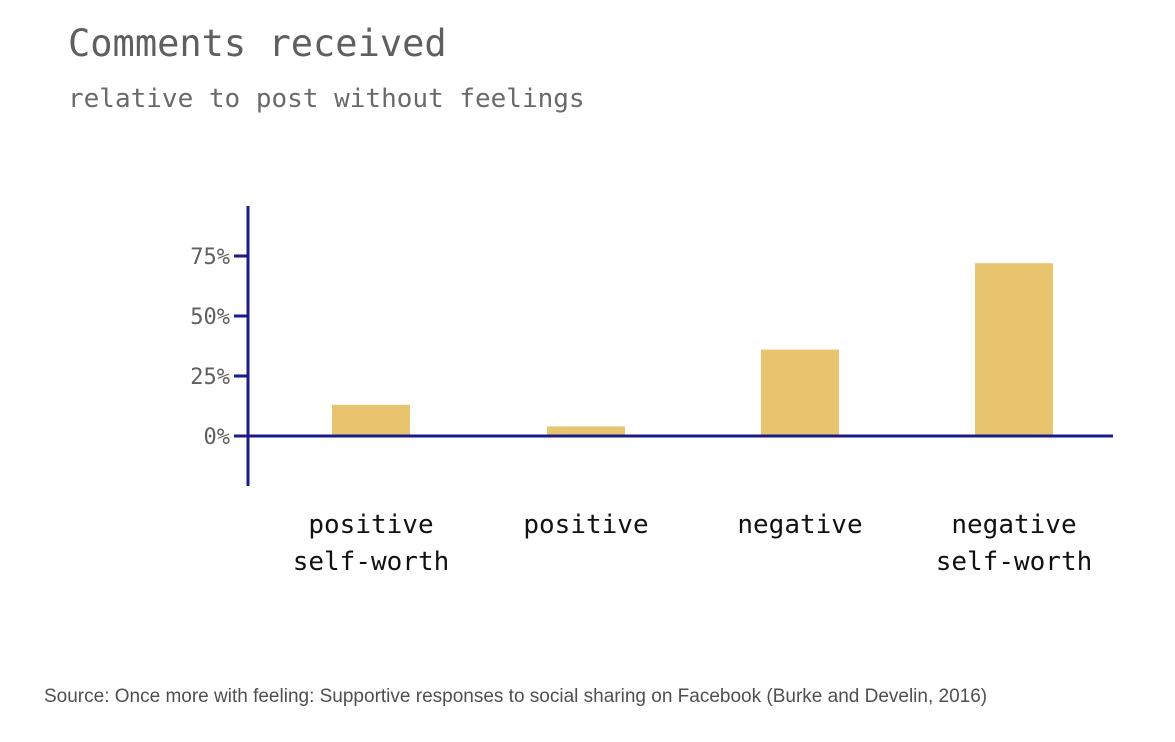 This screenshot has height=742, width=1175. I want to click on bars-group, so click(692, 349).